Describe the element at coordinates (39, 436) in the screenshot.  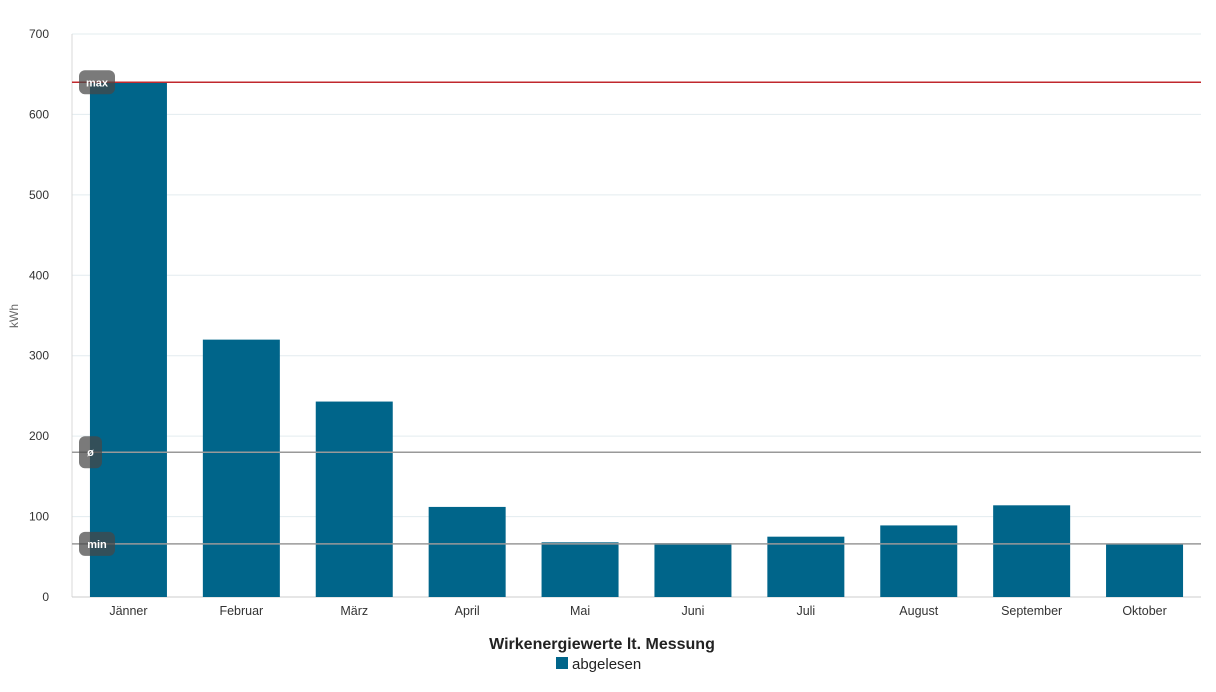
I see `y-tick-label: 200` at that location.